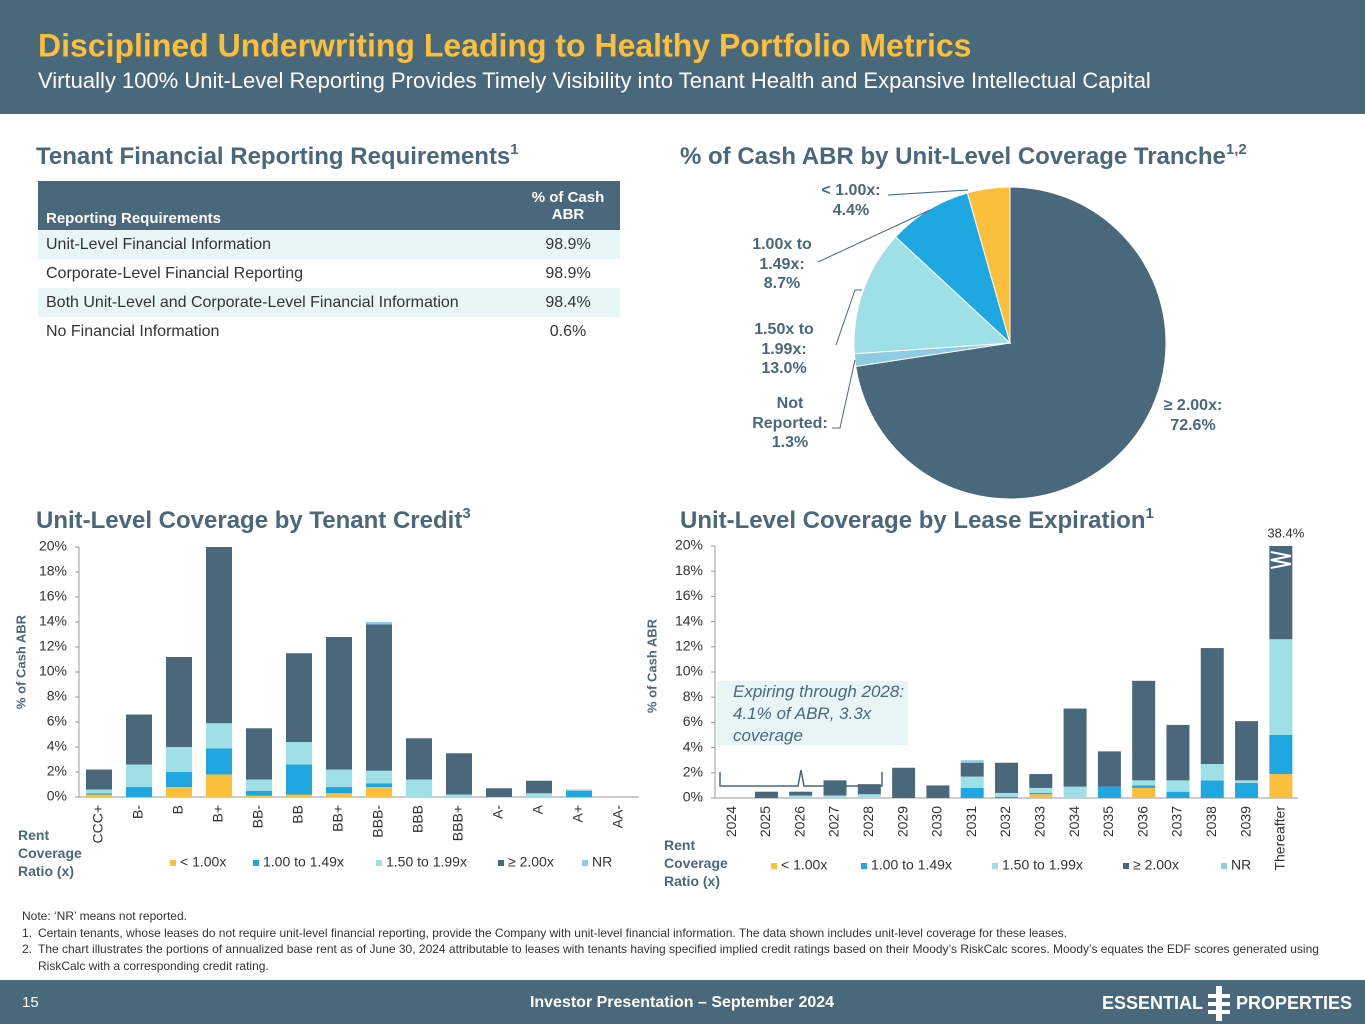 This screenshot has height=1024, width=1365. I want to click on axis-break, so click(1281, 560).